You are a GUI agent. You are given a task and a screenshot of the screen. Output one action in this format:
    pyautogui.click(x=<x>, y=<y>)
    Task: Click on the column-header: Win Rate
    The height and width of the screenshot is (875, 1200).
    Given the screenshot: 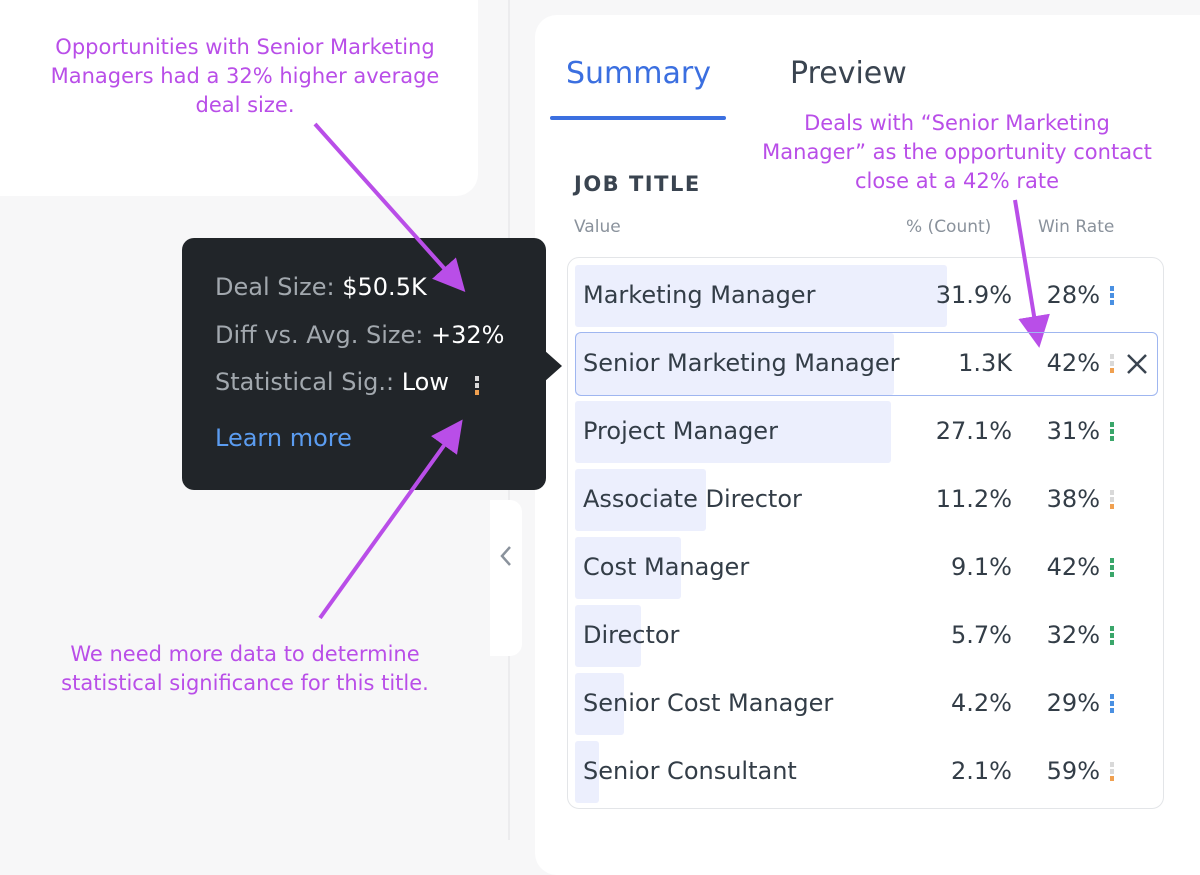 What is the action you would take?
    pyautogui.click(x=1076, y=227)
    